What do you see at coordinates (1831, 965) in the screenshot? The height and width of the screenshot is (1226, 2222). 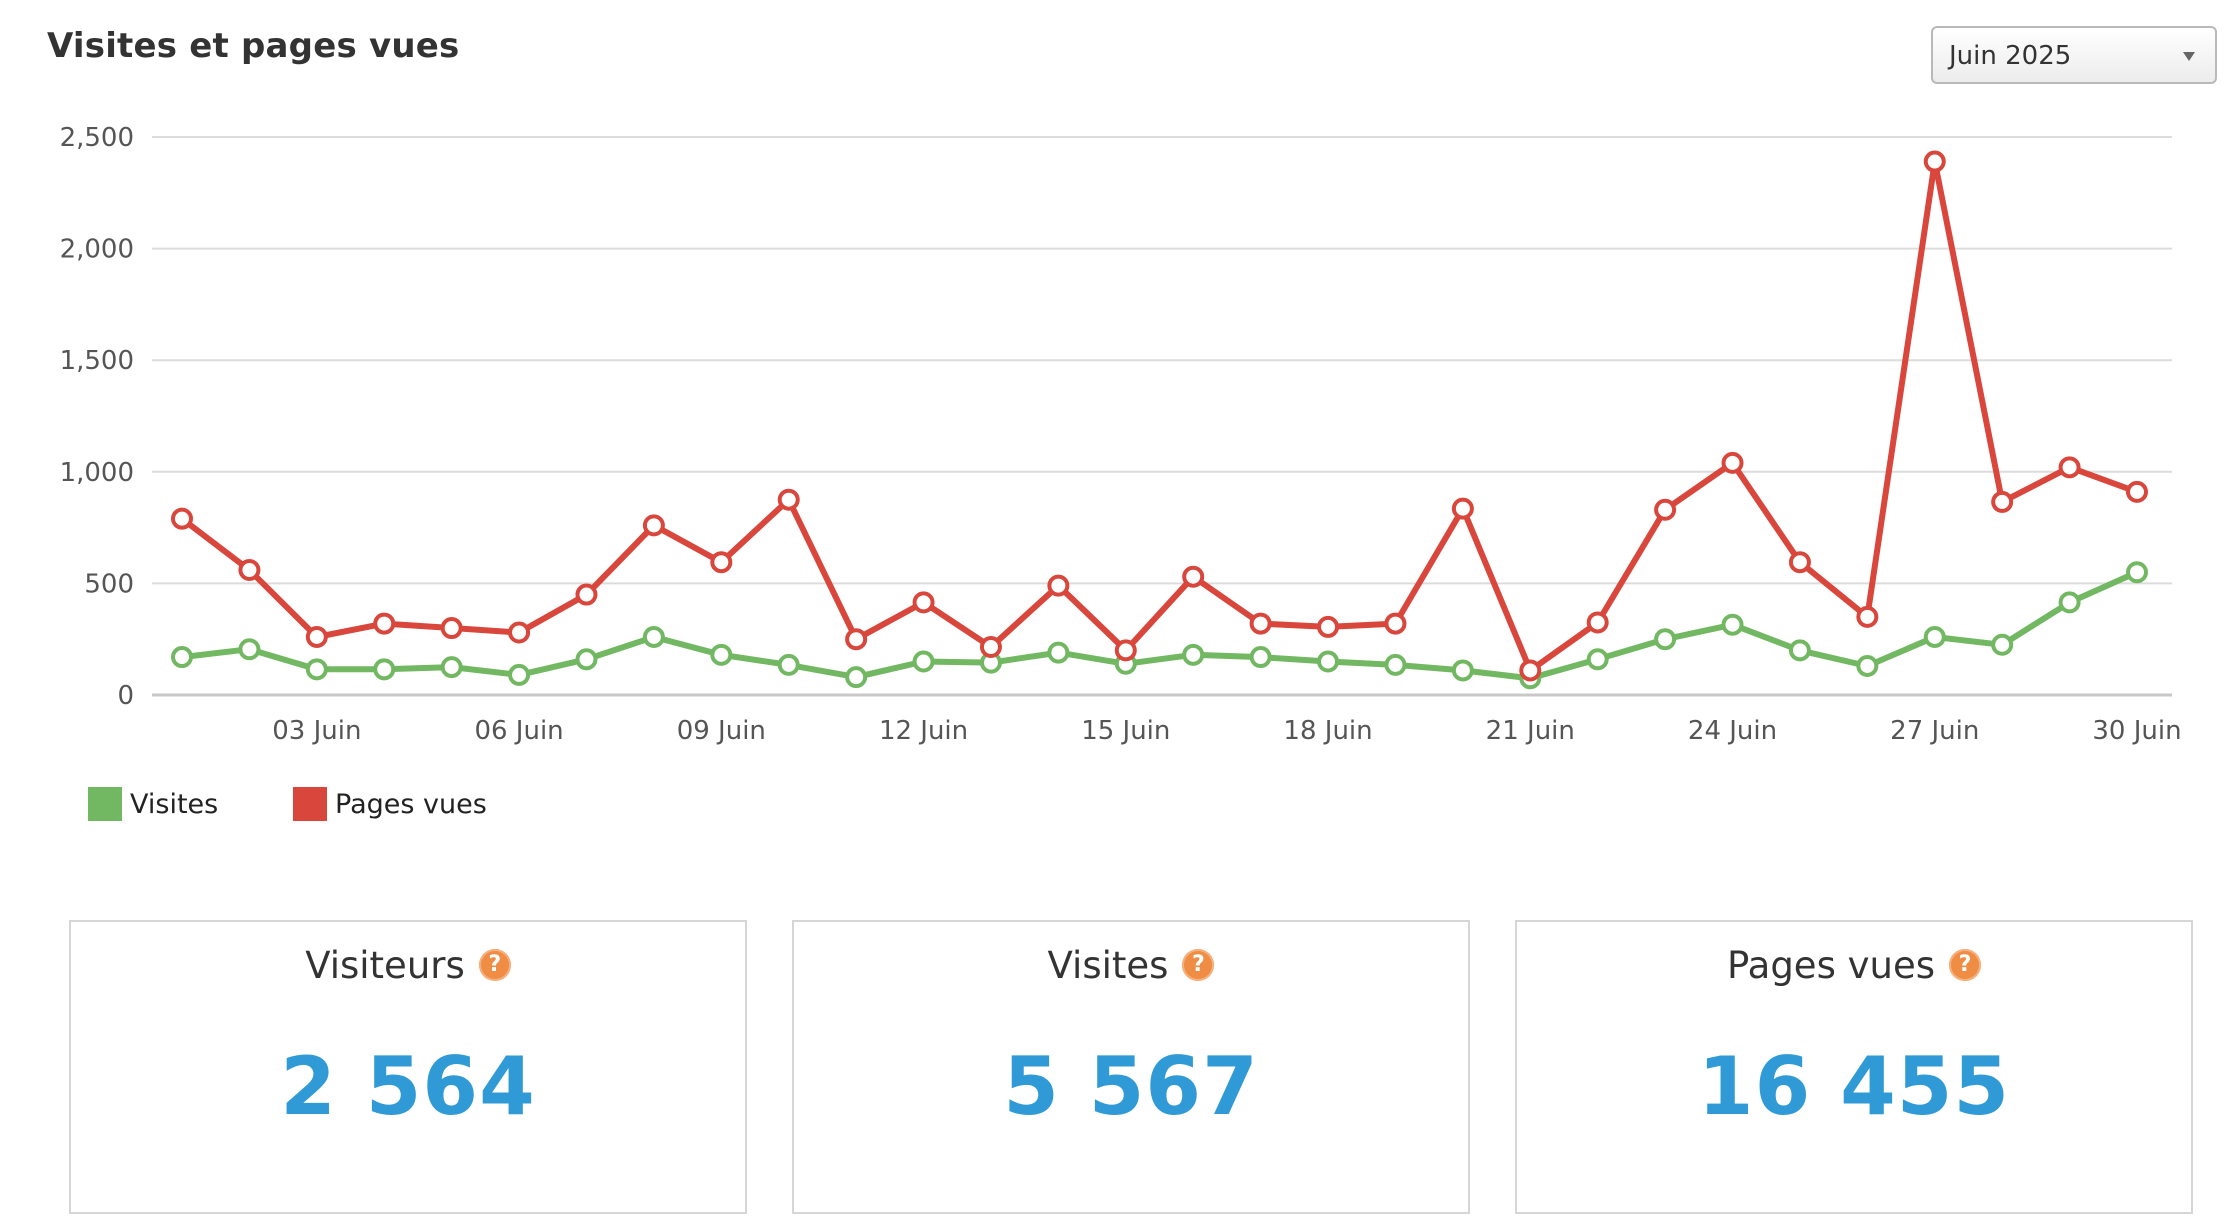 I see `stat-label: Pages vues` at bounding box center [1831, 965].